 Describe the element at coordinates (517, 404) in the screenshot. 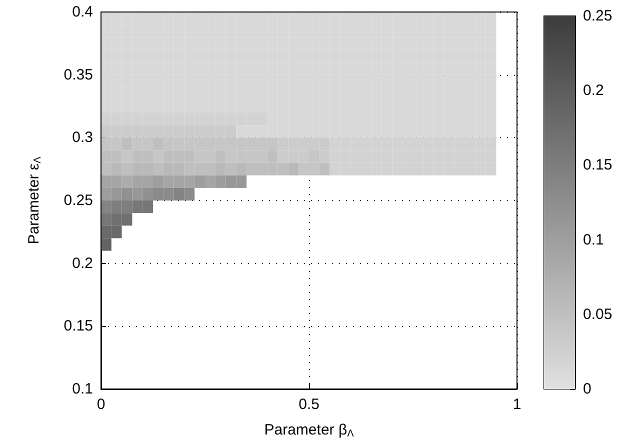

I see `x-tick-label: 1` at that location.